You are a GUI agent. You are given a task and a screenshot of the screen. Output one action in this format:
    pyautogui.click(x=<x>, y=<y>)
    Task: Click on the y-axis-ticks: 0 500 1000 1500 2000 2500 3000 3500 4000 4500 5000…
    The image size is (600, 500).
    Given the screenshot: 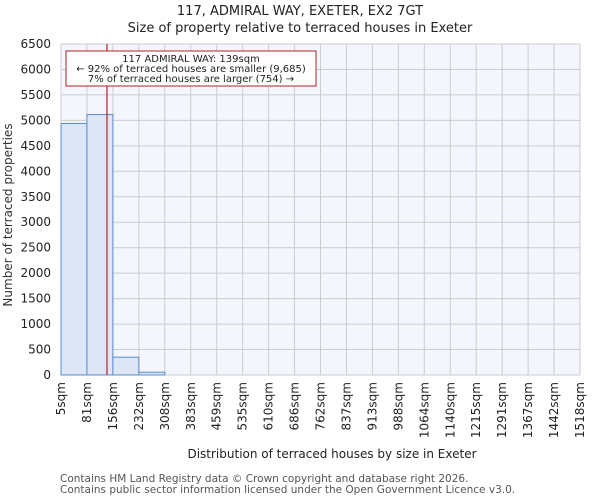 What is the action you would take?
    pyautogui.click(x=35, y=209)
    